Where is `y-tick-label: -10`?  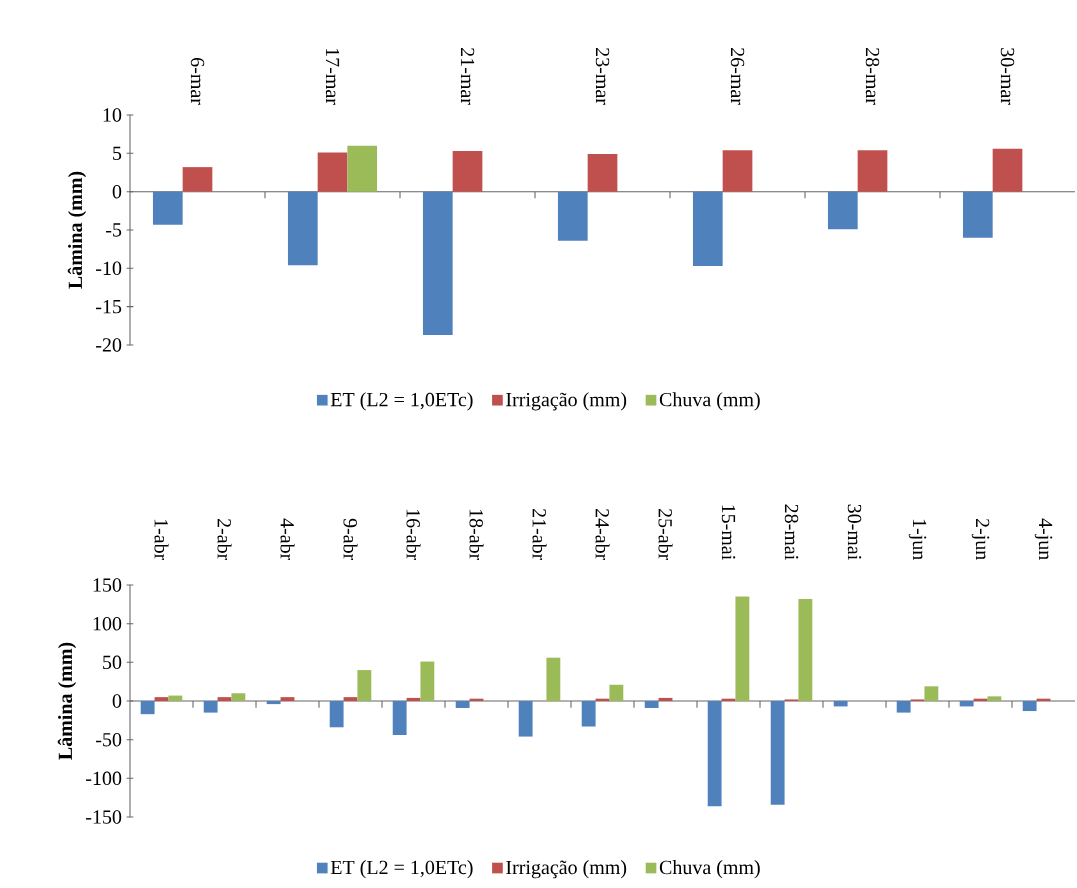 y-tick-label: -10 is located at coordinates (109, 268).